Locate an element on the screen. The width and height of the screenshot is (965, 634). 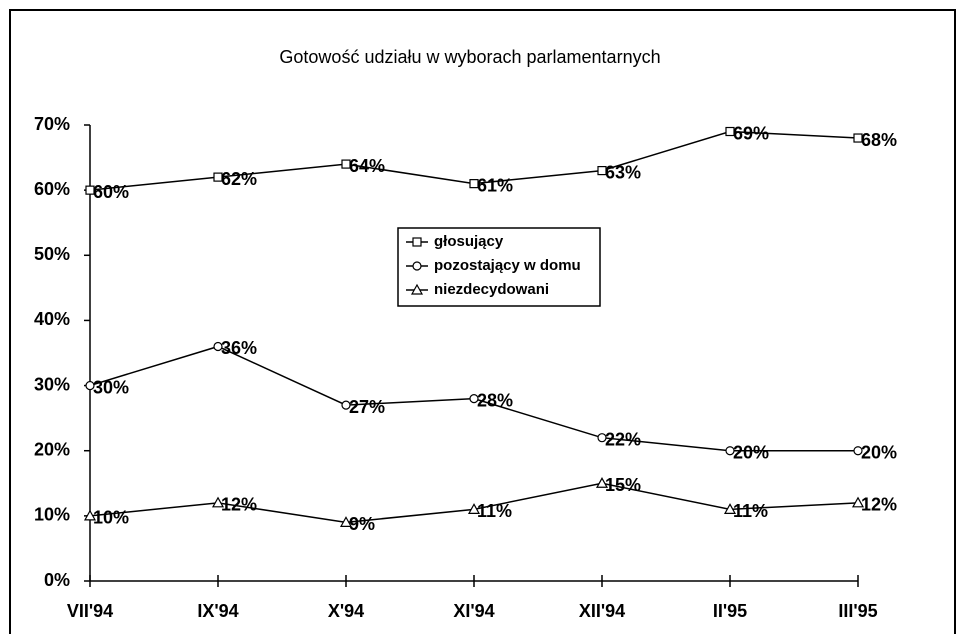
y-tick-label: 10% is located at coordinates (52, 515).